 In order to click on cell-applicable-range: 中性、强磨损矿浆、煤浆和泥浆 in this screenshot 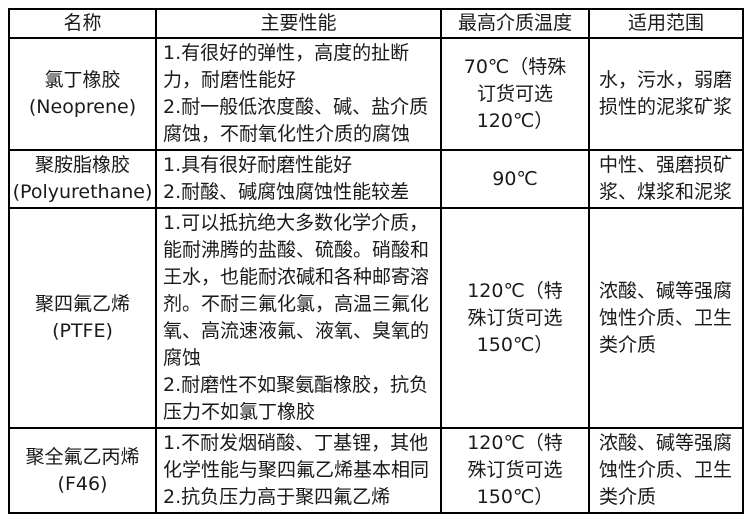, I will do `click(666, 179)`.